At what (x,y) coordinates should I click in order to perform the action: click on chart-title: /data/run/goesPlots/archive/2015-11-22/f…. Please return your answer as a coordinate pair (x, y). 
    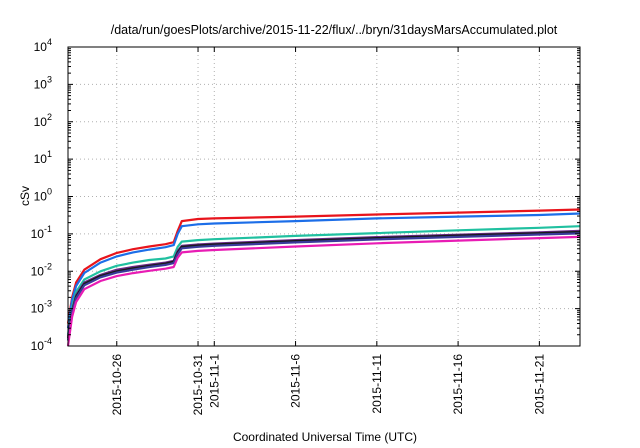
    Looking at the image, I should click on (334, 30).